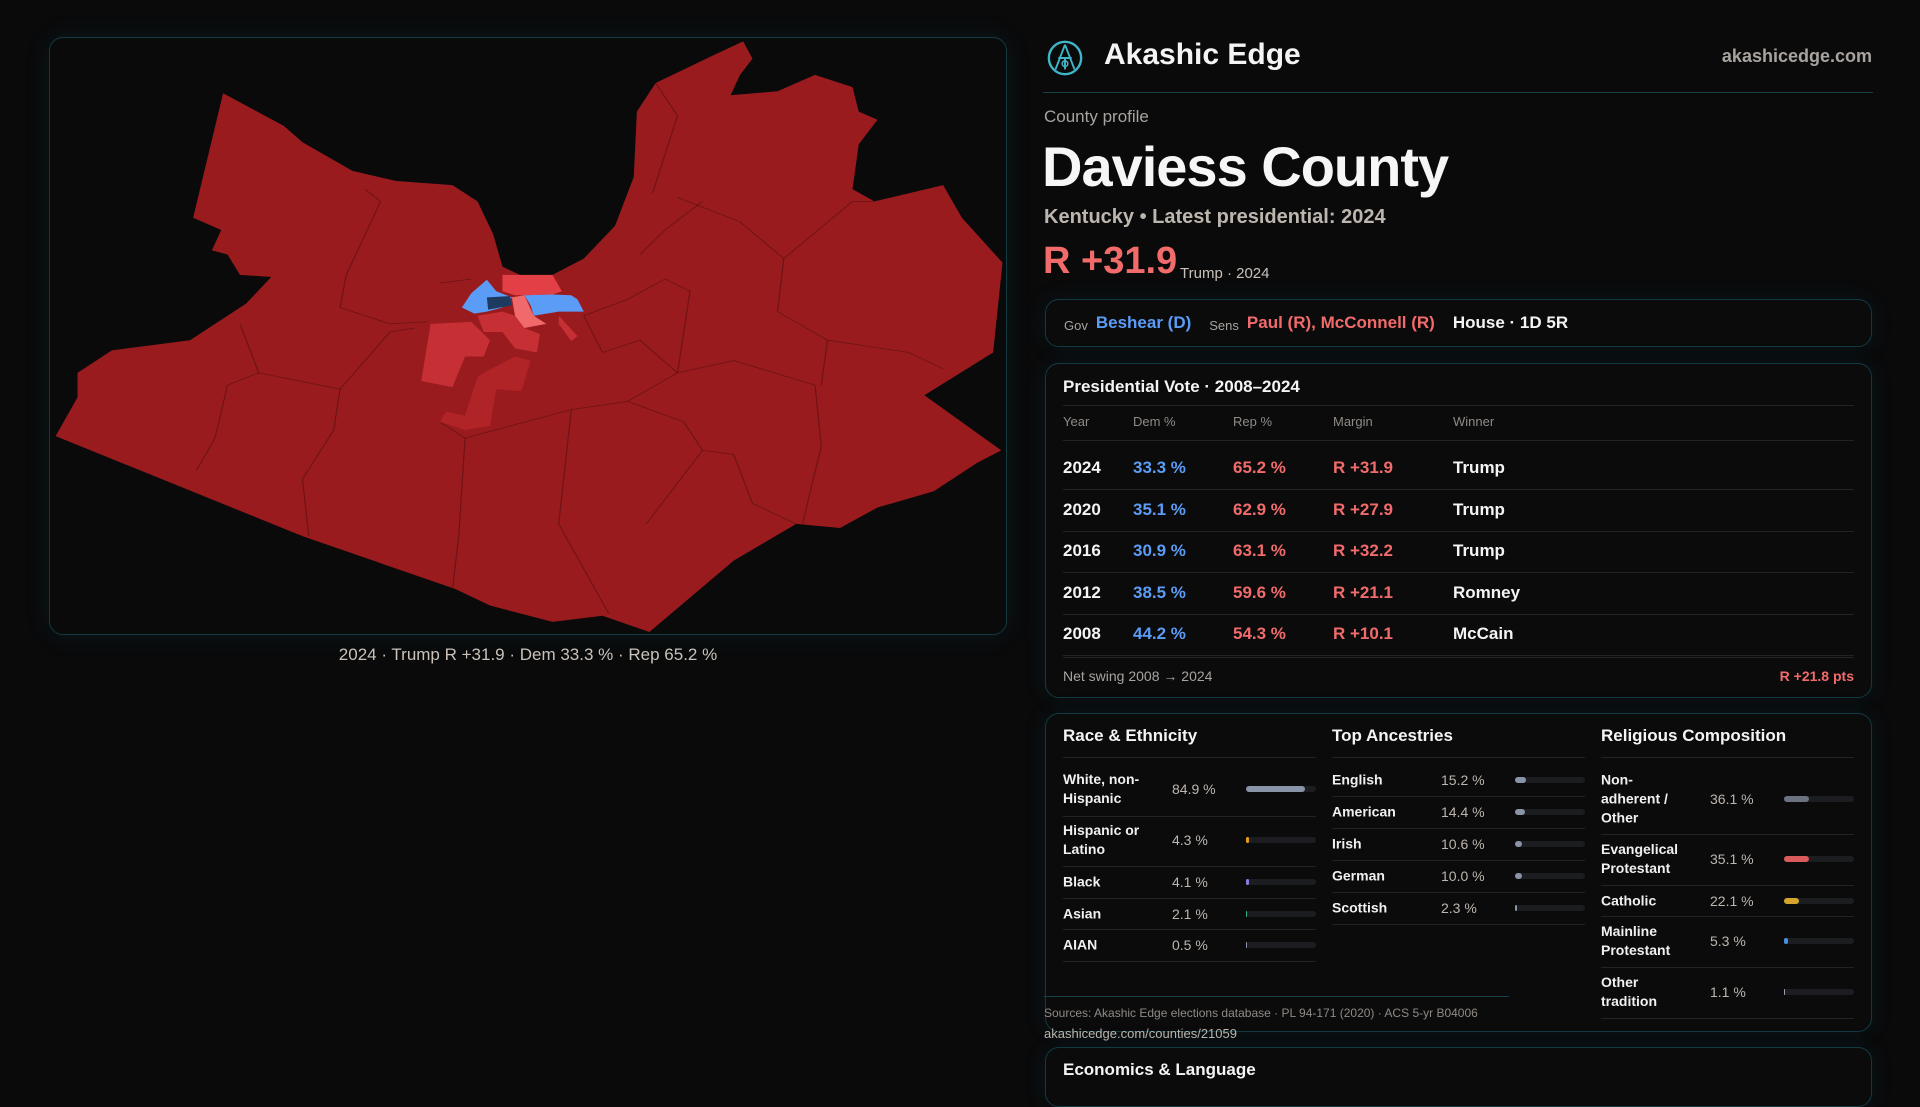 Image resolution: width=1920 pixels, height=1107 pixels. I want to click on row-value: 4.1 %, so click(1190, 882).